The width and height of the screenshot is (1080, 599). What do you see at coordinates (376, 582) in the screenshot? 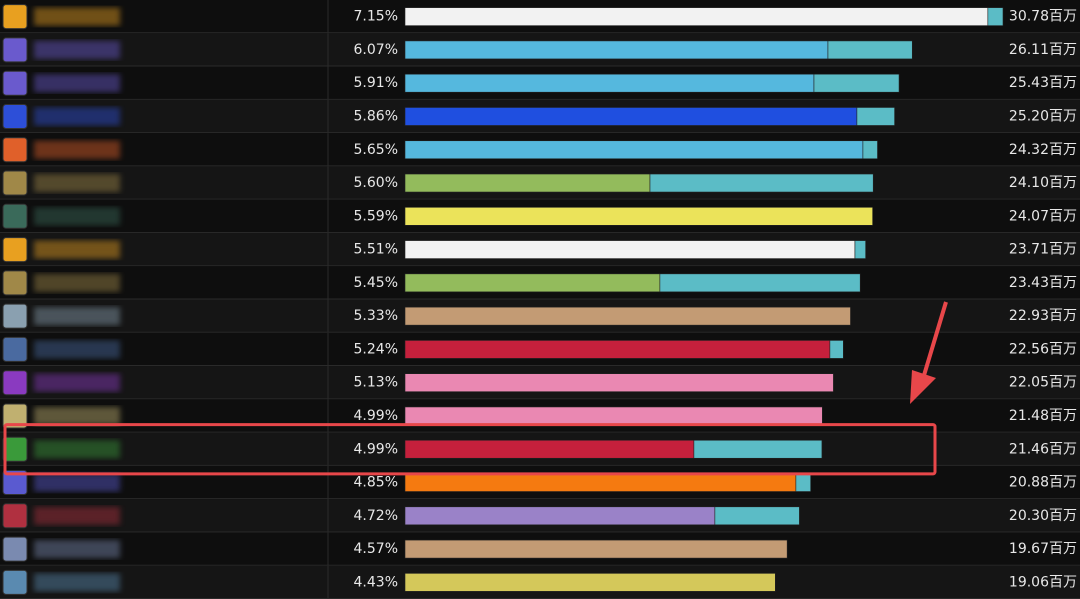
I see `percent: 4.43%` at bounding box center [376, 582].